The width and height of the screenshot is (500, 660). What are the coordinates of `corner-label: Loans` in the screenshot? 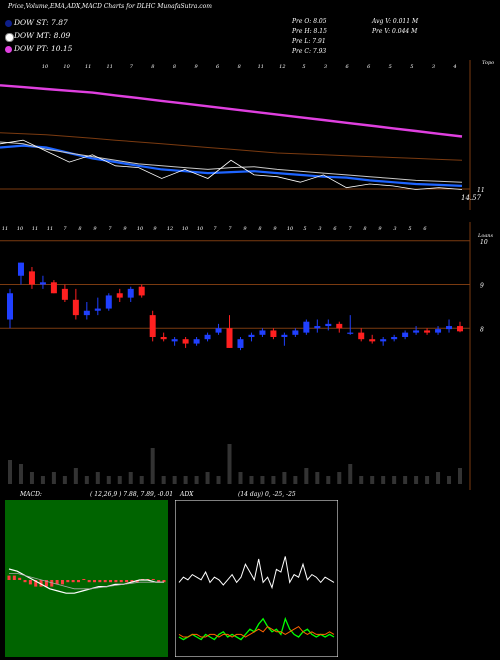 It's located at (485, 236).